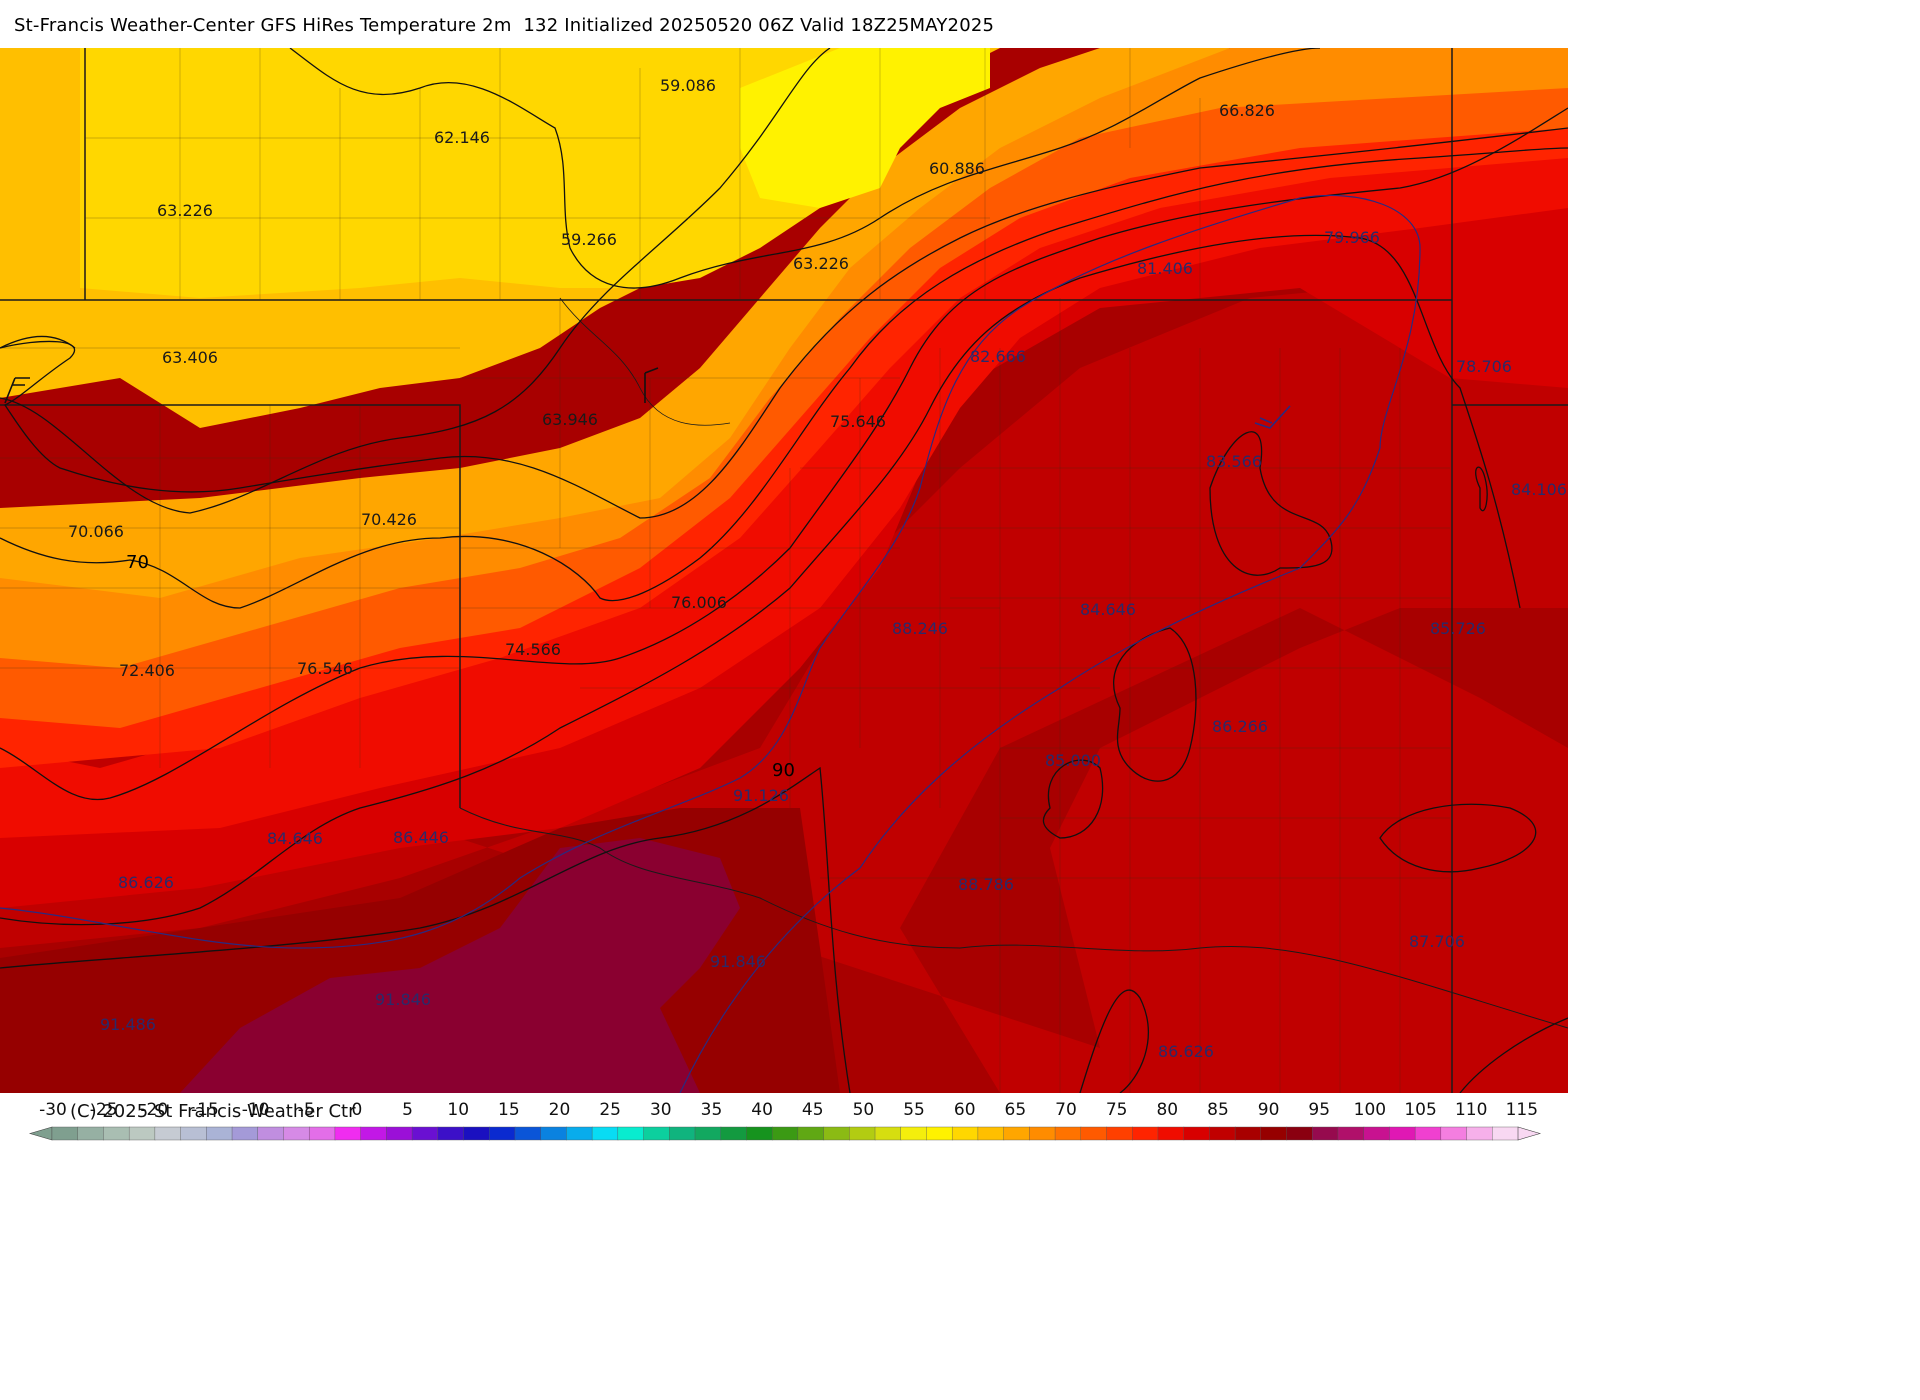 Image resolution: width=1920 pixels, height=1400 pixels. I want to click on legend-tick-label: 20, so click(560, 1110).